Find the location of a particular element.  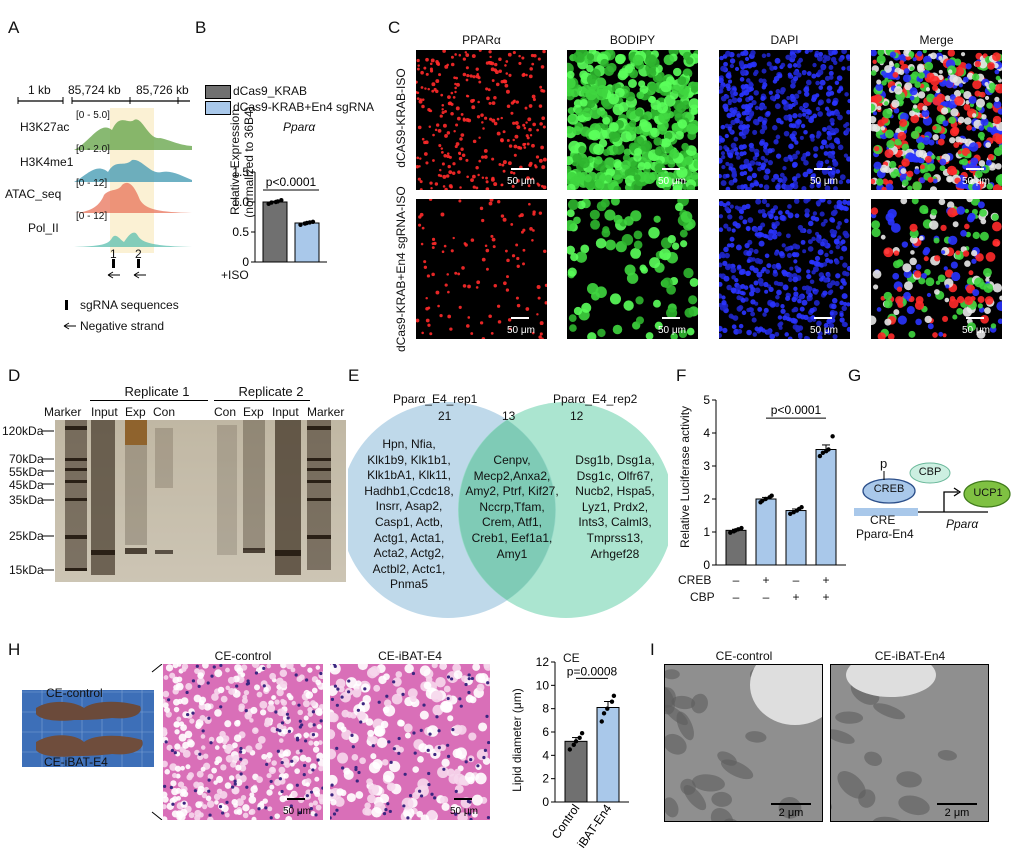

marker-70kda: 70kDa is located at coordinates (26, 459).